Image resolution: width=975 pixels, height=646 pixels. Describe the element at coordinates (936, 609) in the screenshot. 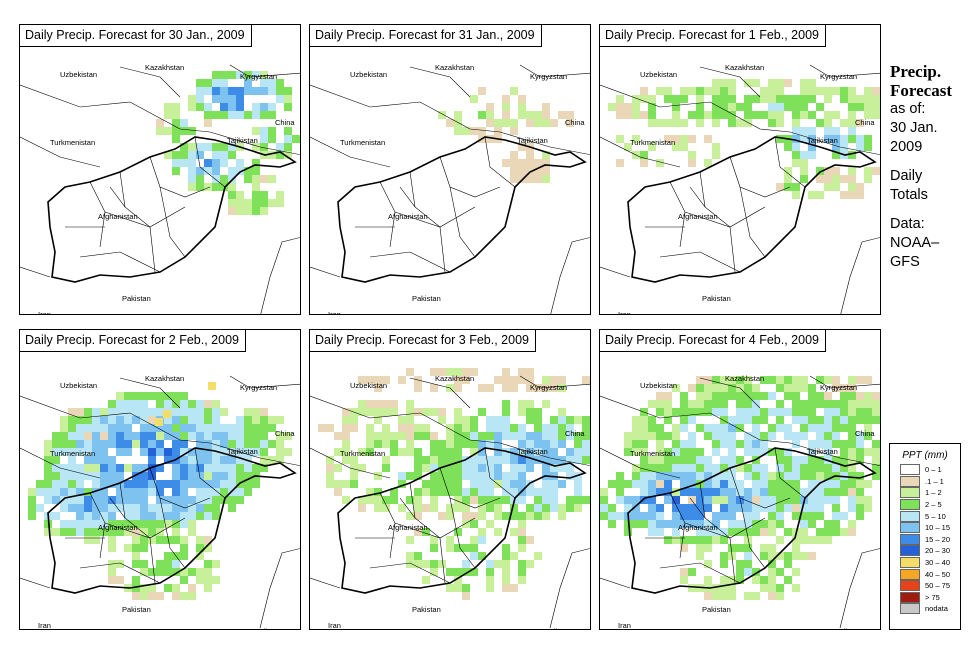

I see `legend-label: nodata` at that location.